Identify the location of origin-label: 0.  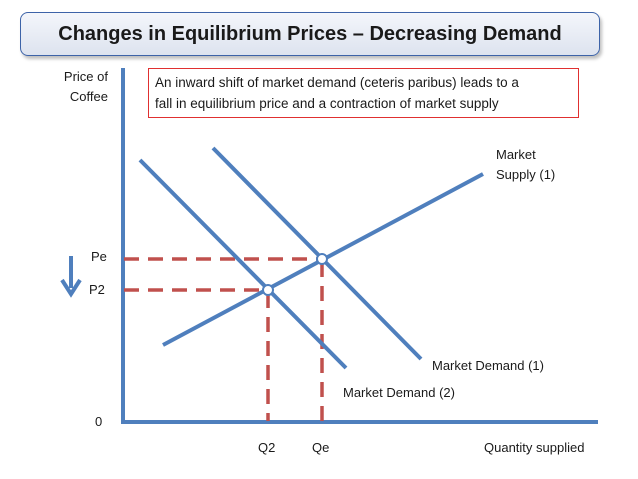
(99, 421).